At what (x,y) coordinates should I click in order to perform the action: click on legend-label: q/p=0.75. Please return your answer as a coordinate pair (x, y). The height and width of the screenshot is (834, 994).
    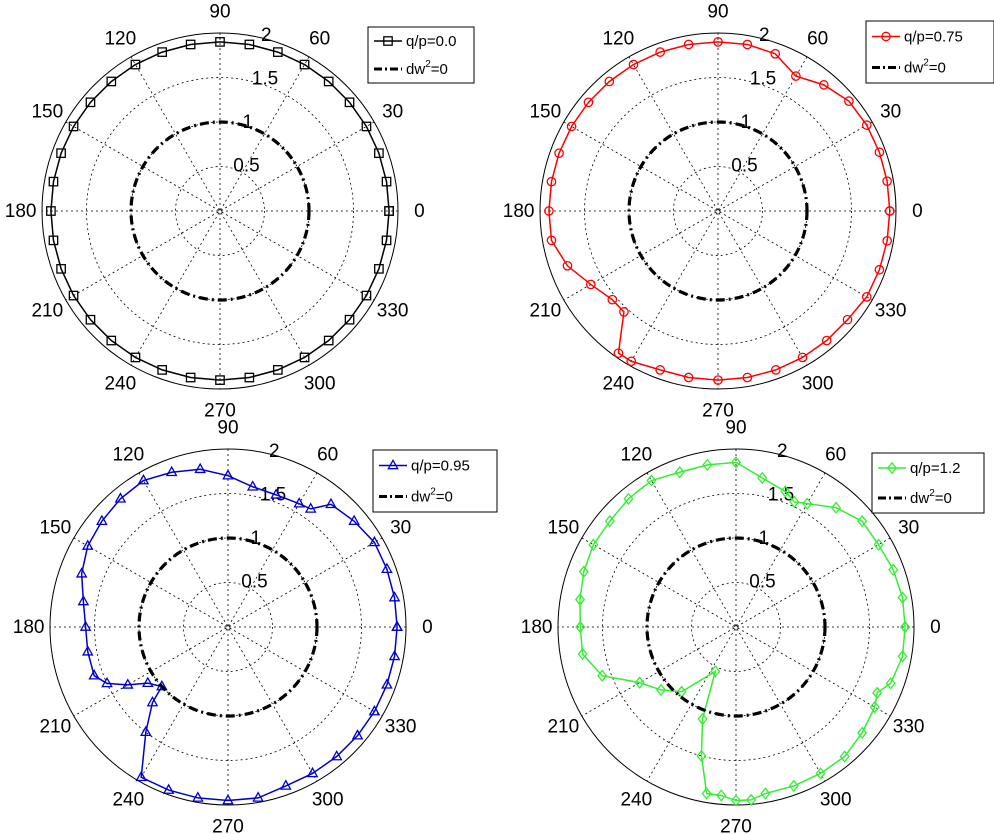
    Looking at the image, I should click on (933, 37).